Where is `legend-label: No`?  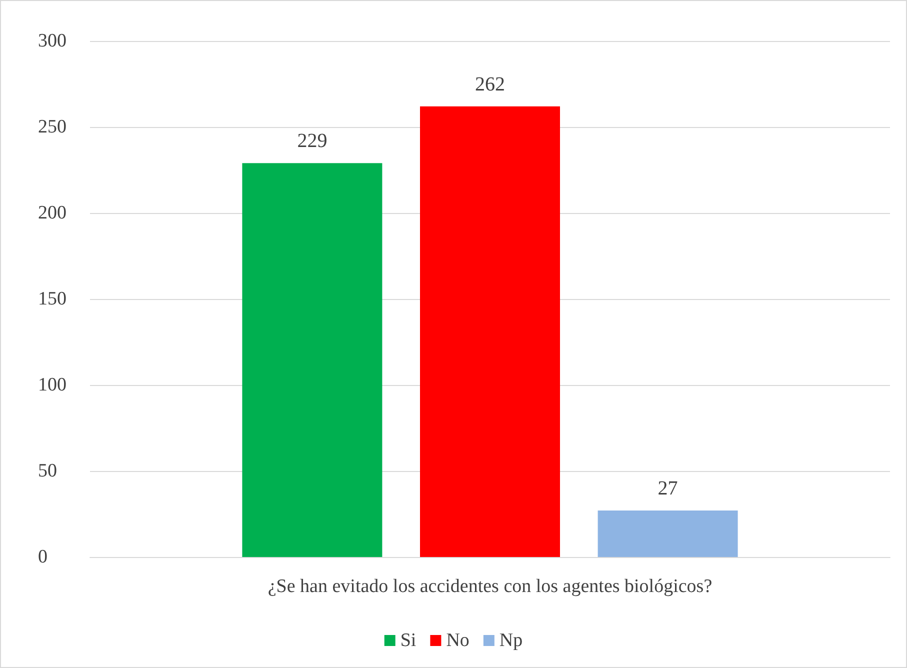 legend-label: No is located at coordinates (458, 640).